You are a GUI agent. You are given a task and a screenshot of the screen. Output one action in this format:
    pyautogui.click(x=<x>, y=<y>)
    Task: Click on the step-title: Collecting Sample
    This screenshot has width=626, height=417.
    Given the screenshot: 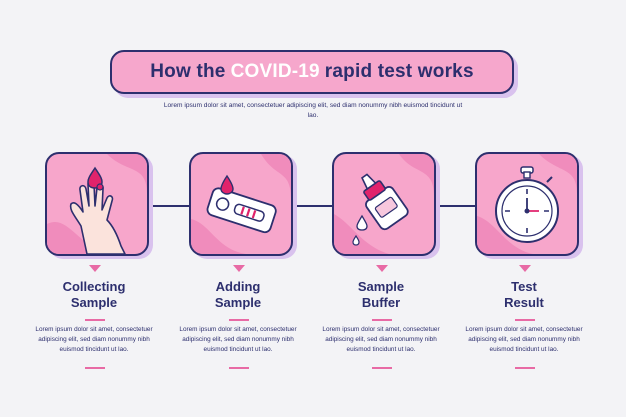 What is the action you would take?
    pyautogui.click(x=94, y=295)
    